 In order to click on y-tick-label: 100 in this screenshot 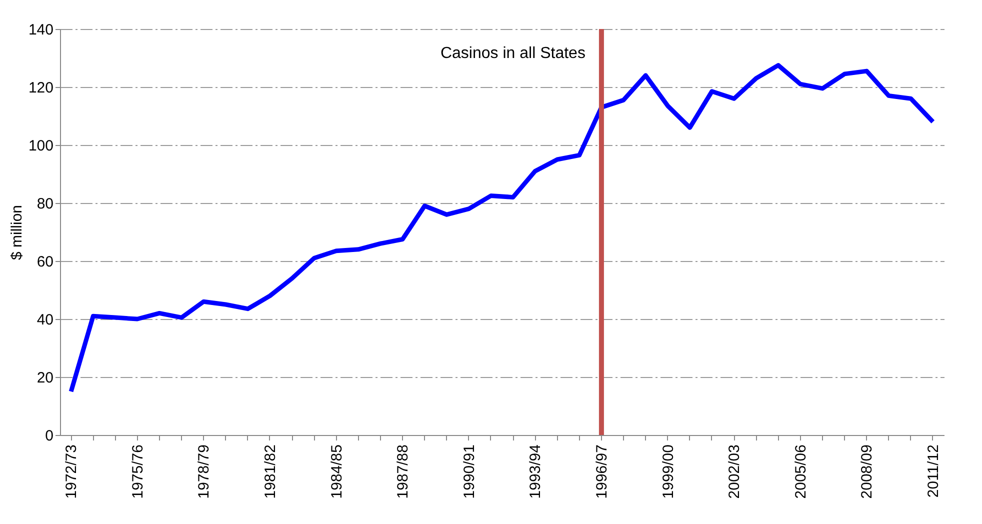, I will do `click(41, 146)`.